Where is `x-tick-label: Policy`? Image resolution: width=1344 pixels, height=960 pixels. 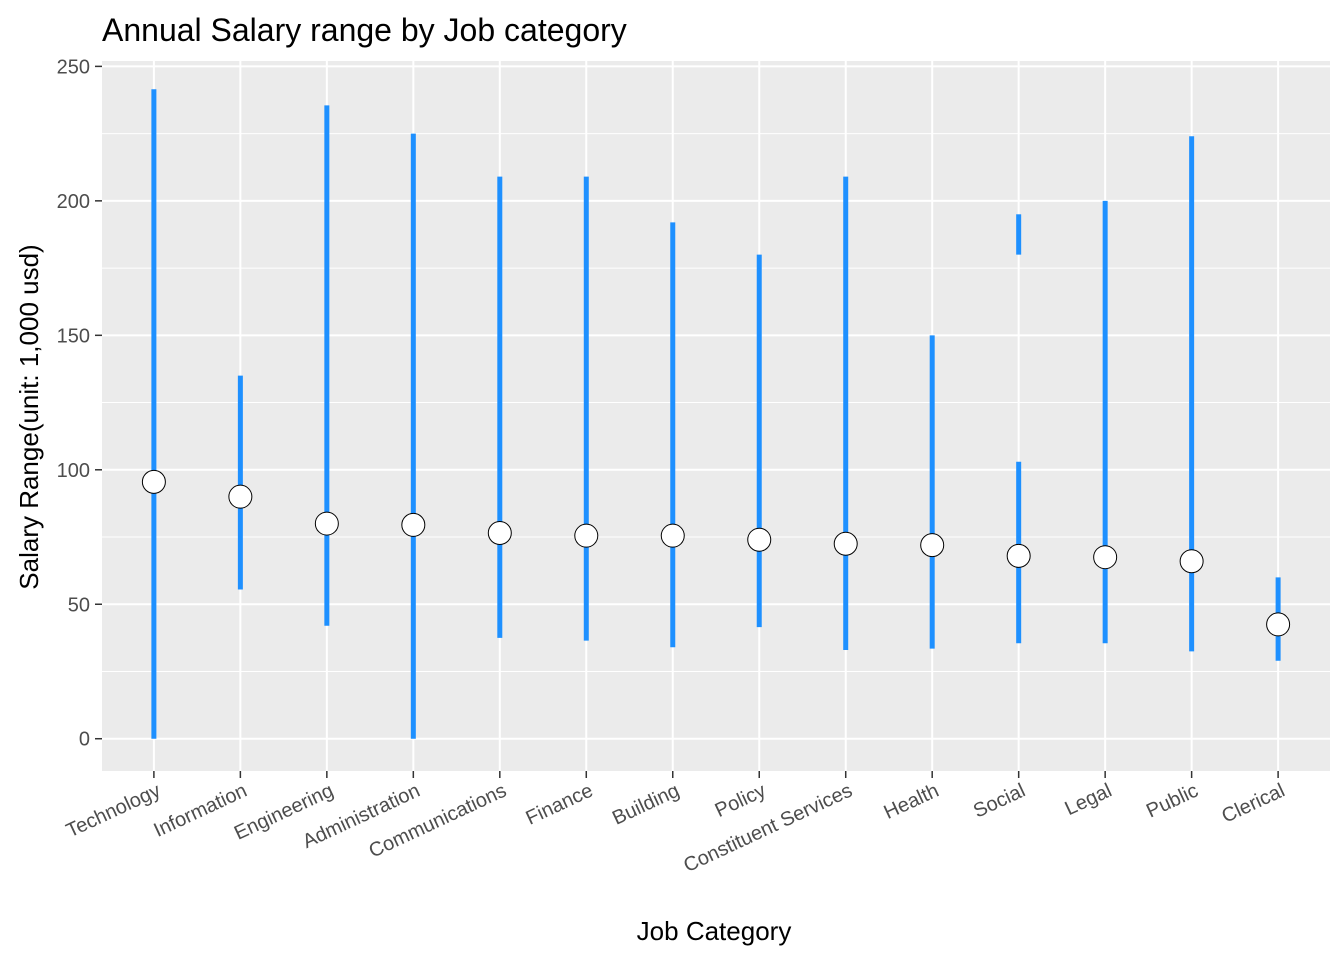
x-tick-label: Policy is located at coordinates (741, 801).